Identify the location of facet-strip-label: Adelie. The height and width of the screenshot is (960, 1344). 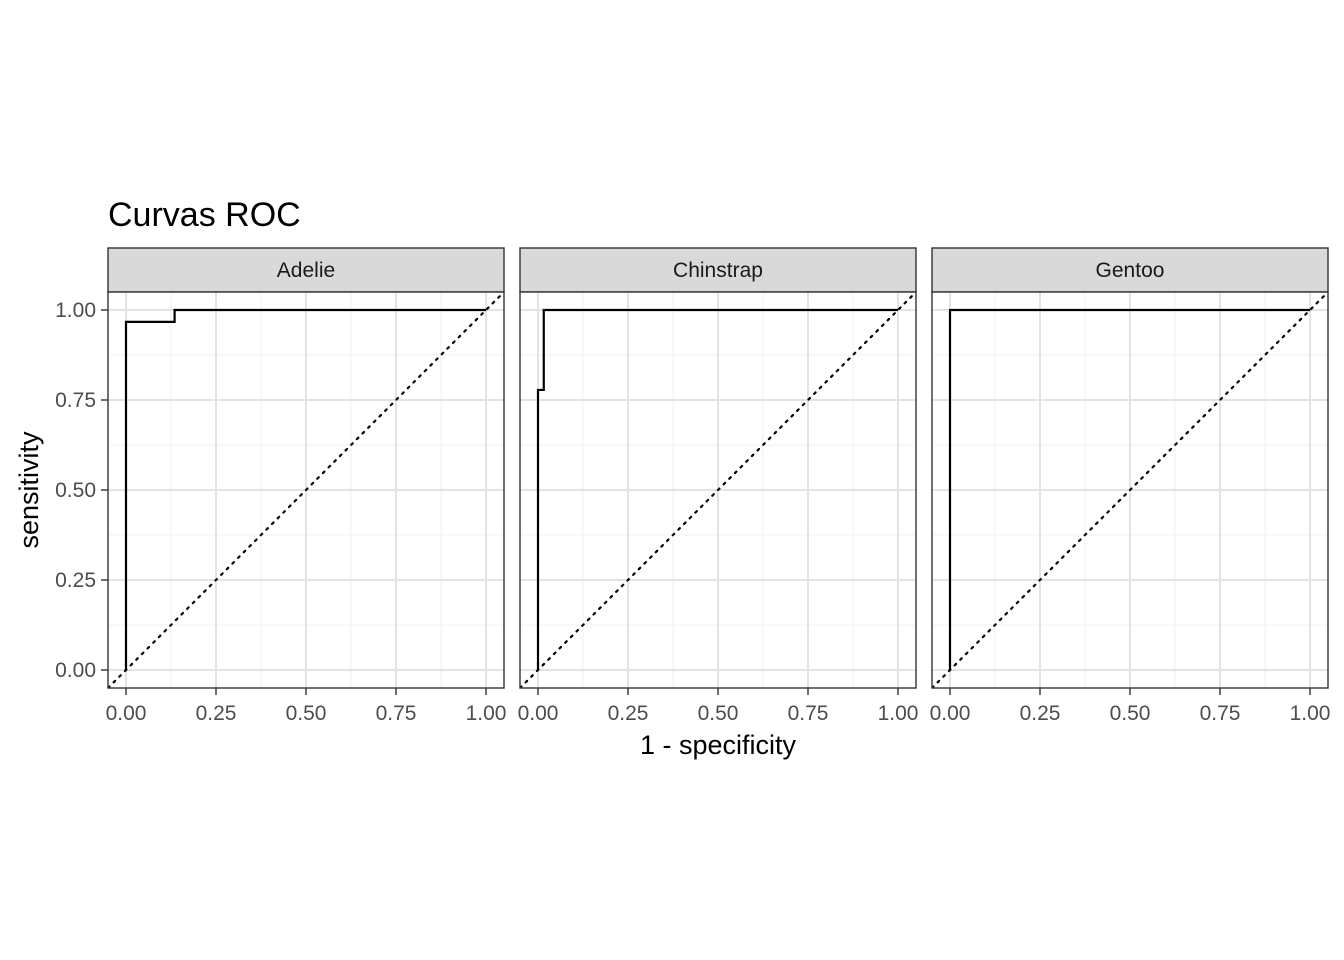
(306, 270).